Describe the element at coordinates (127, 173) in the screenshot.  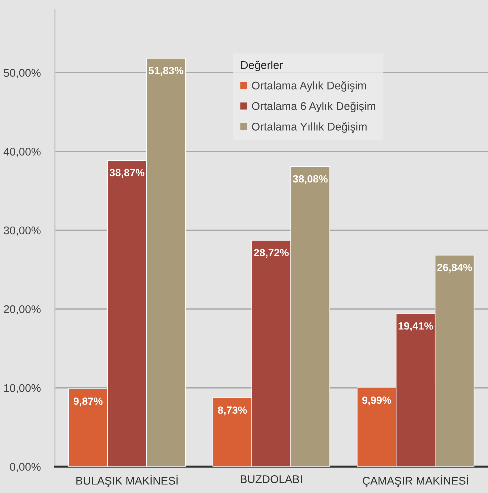
I see `data-label: 38,87%` at that location.